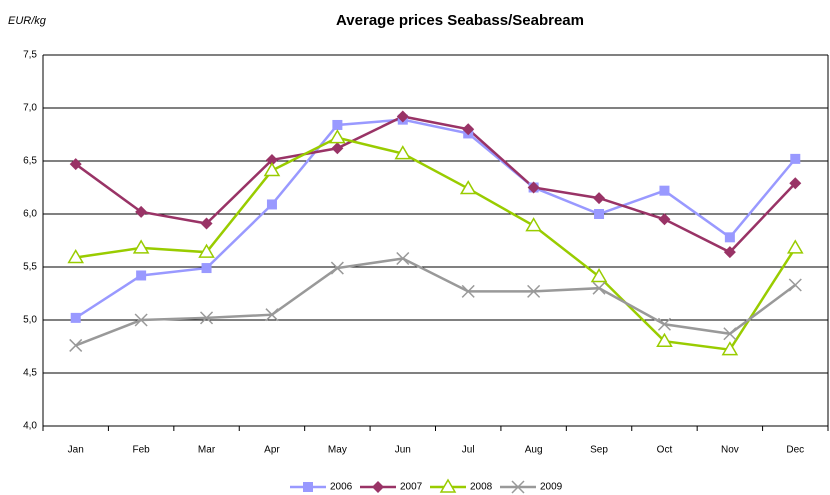 This screenshot has height=495, width=830. I want to click on y-tick-label: 4,0, so click(30, 426).